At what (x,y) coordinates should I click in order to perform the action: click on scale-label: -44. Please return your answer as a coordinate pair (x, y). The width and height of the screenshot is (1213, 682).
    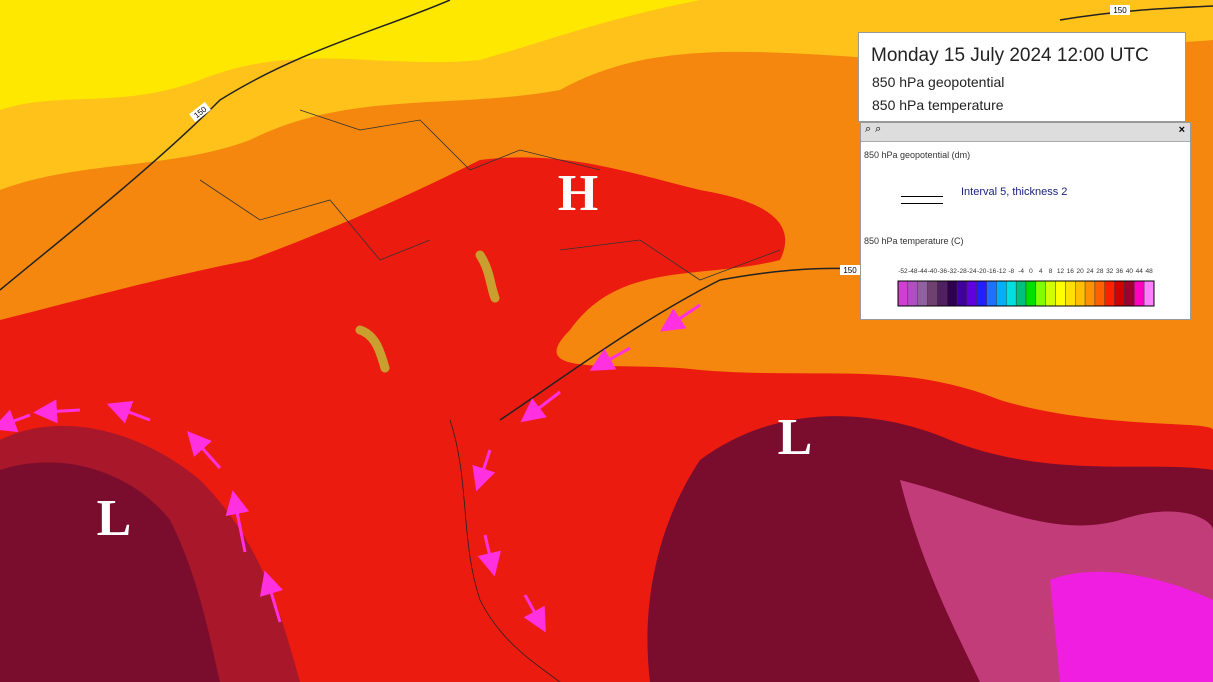
    Looking at the image, I should click on (923, 271).